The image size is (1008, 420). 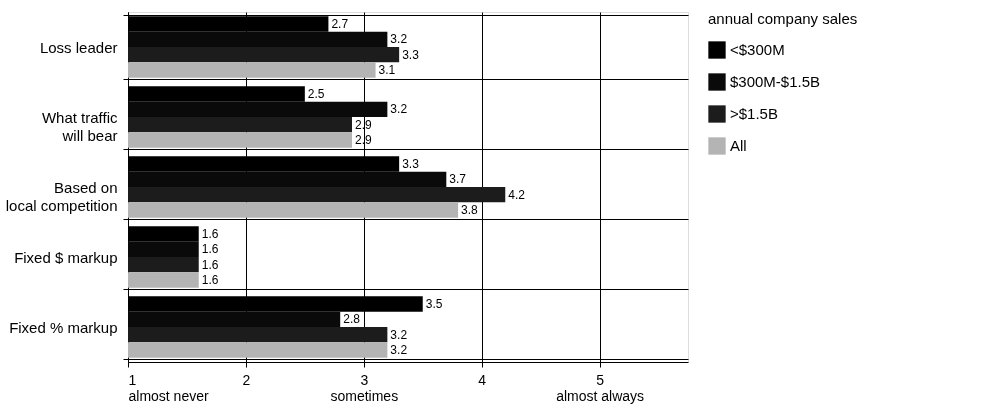 What do you see at coordinates (387, 70) in the screenshot?
I see `data-label: 3.1` at bounding box center [387, 70].